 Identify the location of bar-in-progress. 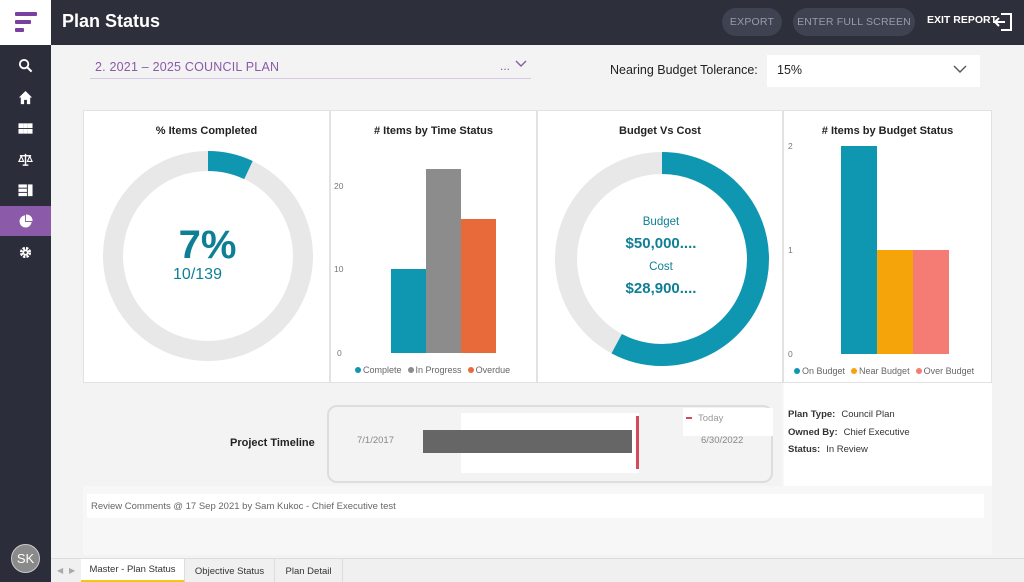
(443, 261).